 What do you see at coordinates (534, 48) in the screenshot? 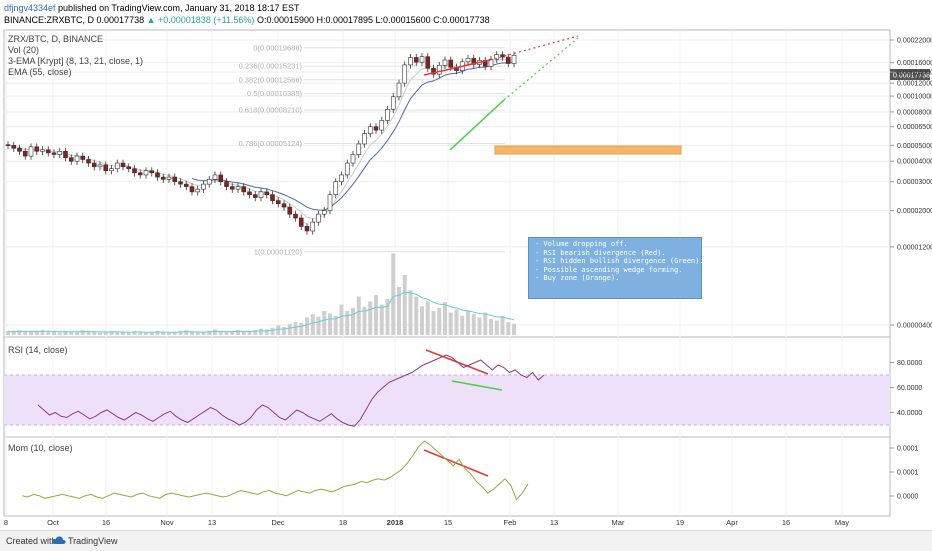
I see `wedge-upper-extension` at bounding box center [534, 48].